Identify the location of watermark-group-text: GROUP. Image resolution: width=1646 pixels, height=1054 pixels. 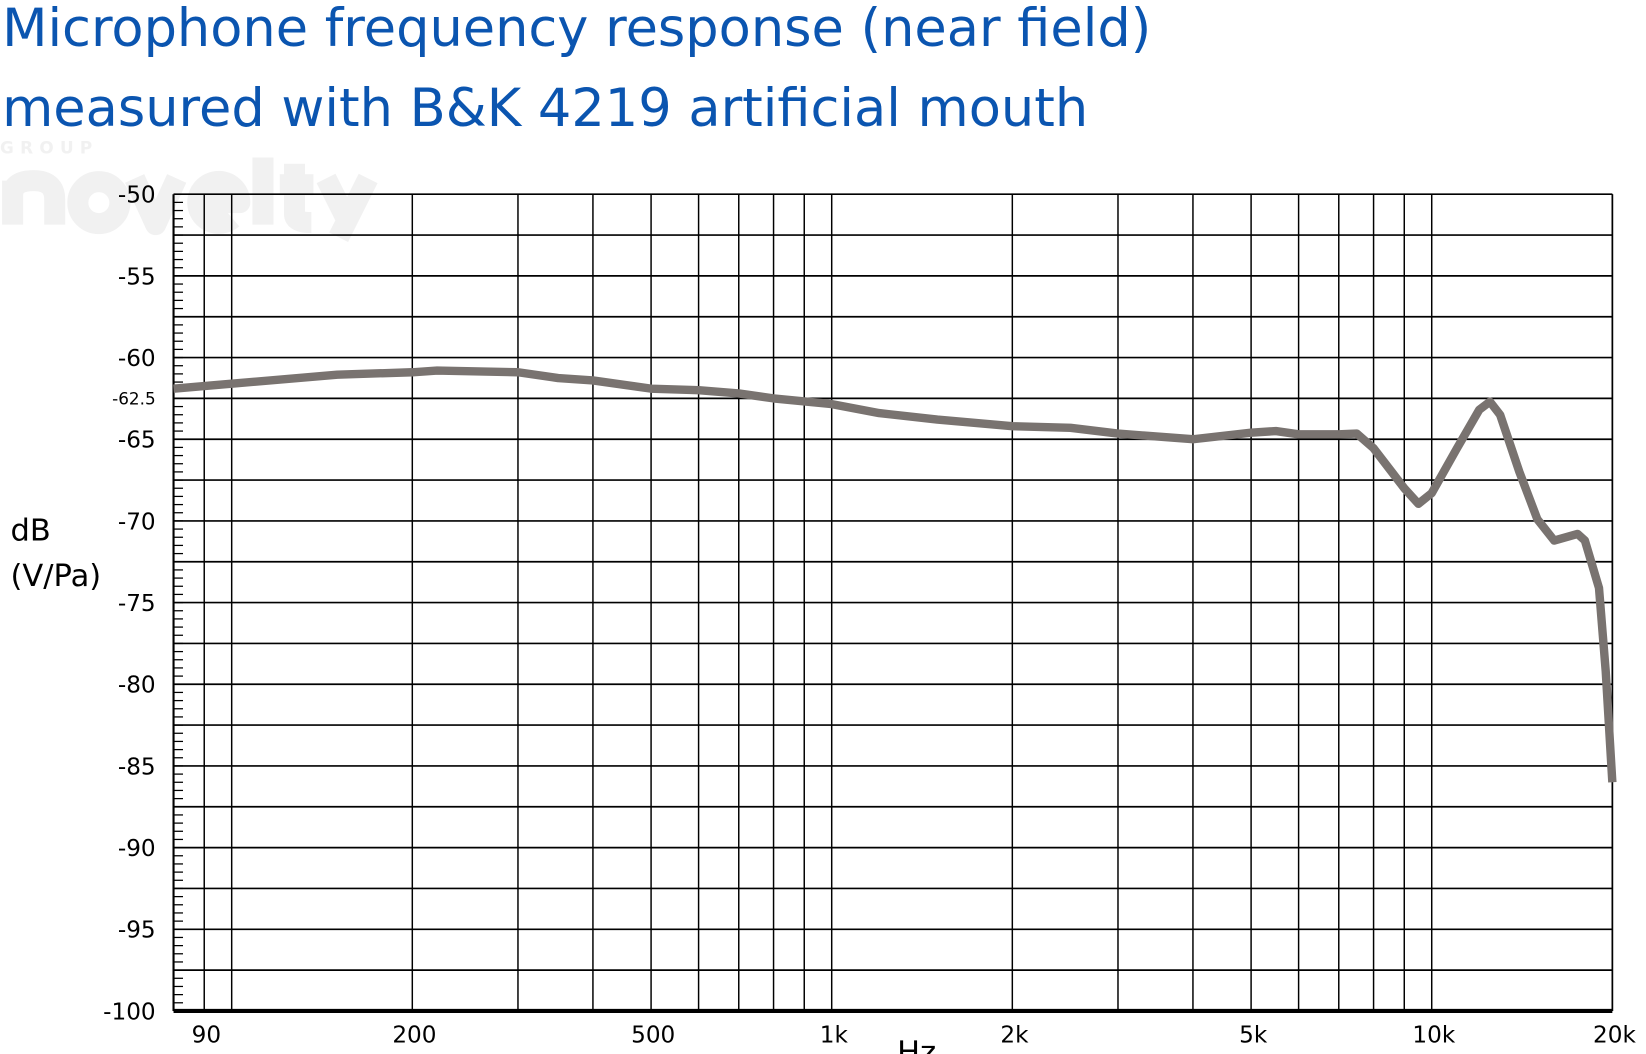
(49, 147).